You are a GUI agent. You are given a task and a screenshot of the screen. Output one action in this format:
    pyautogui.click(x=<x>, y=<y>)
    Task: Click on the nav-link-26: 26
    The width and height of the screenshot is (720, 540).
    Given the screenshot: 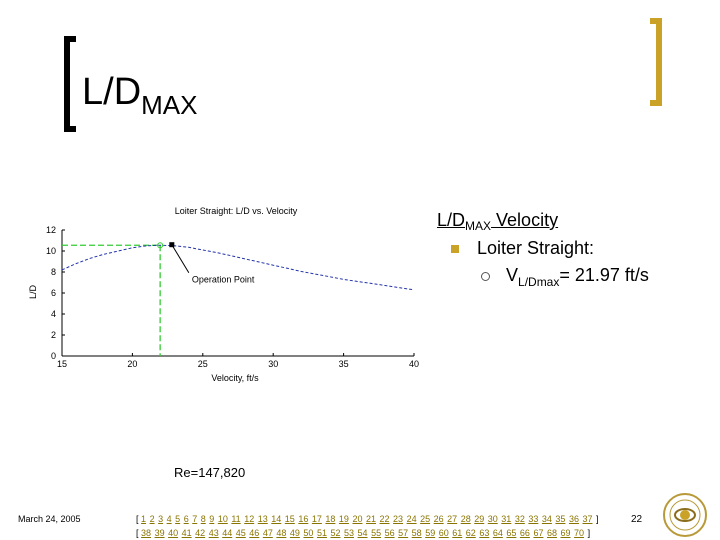 What is the action you would take?
    pyautogui.click(x=438, y=519)
    